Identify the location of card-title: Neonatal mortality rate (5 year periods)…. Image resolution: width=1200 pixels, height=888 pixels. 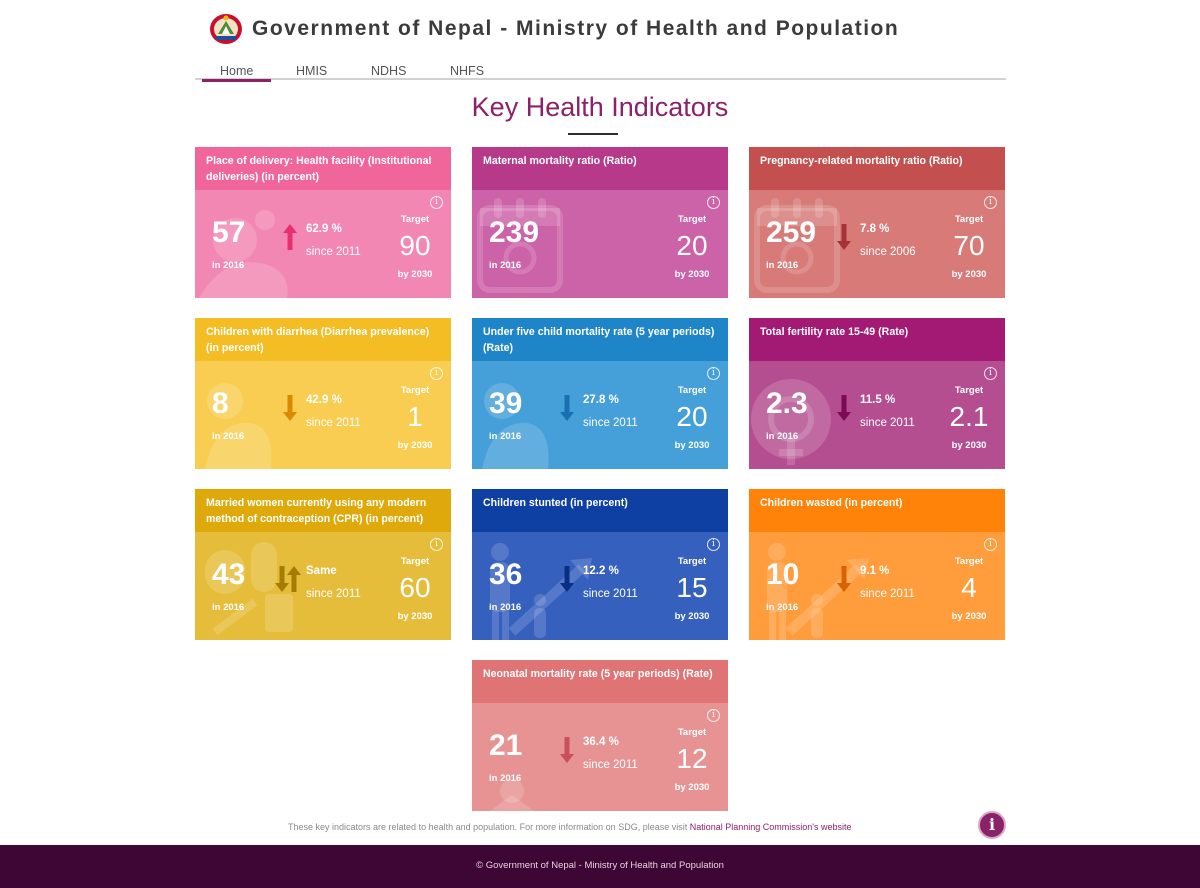
(600, 681).